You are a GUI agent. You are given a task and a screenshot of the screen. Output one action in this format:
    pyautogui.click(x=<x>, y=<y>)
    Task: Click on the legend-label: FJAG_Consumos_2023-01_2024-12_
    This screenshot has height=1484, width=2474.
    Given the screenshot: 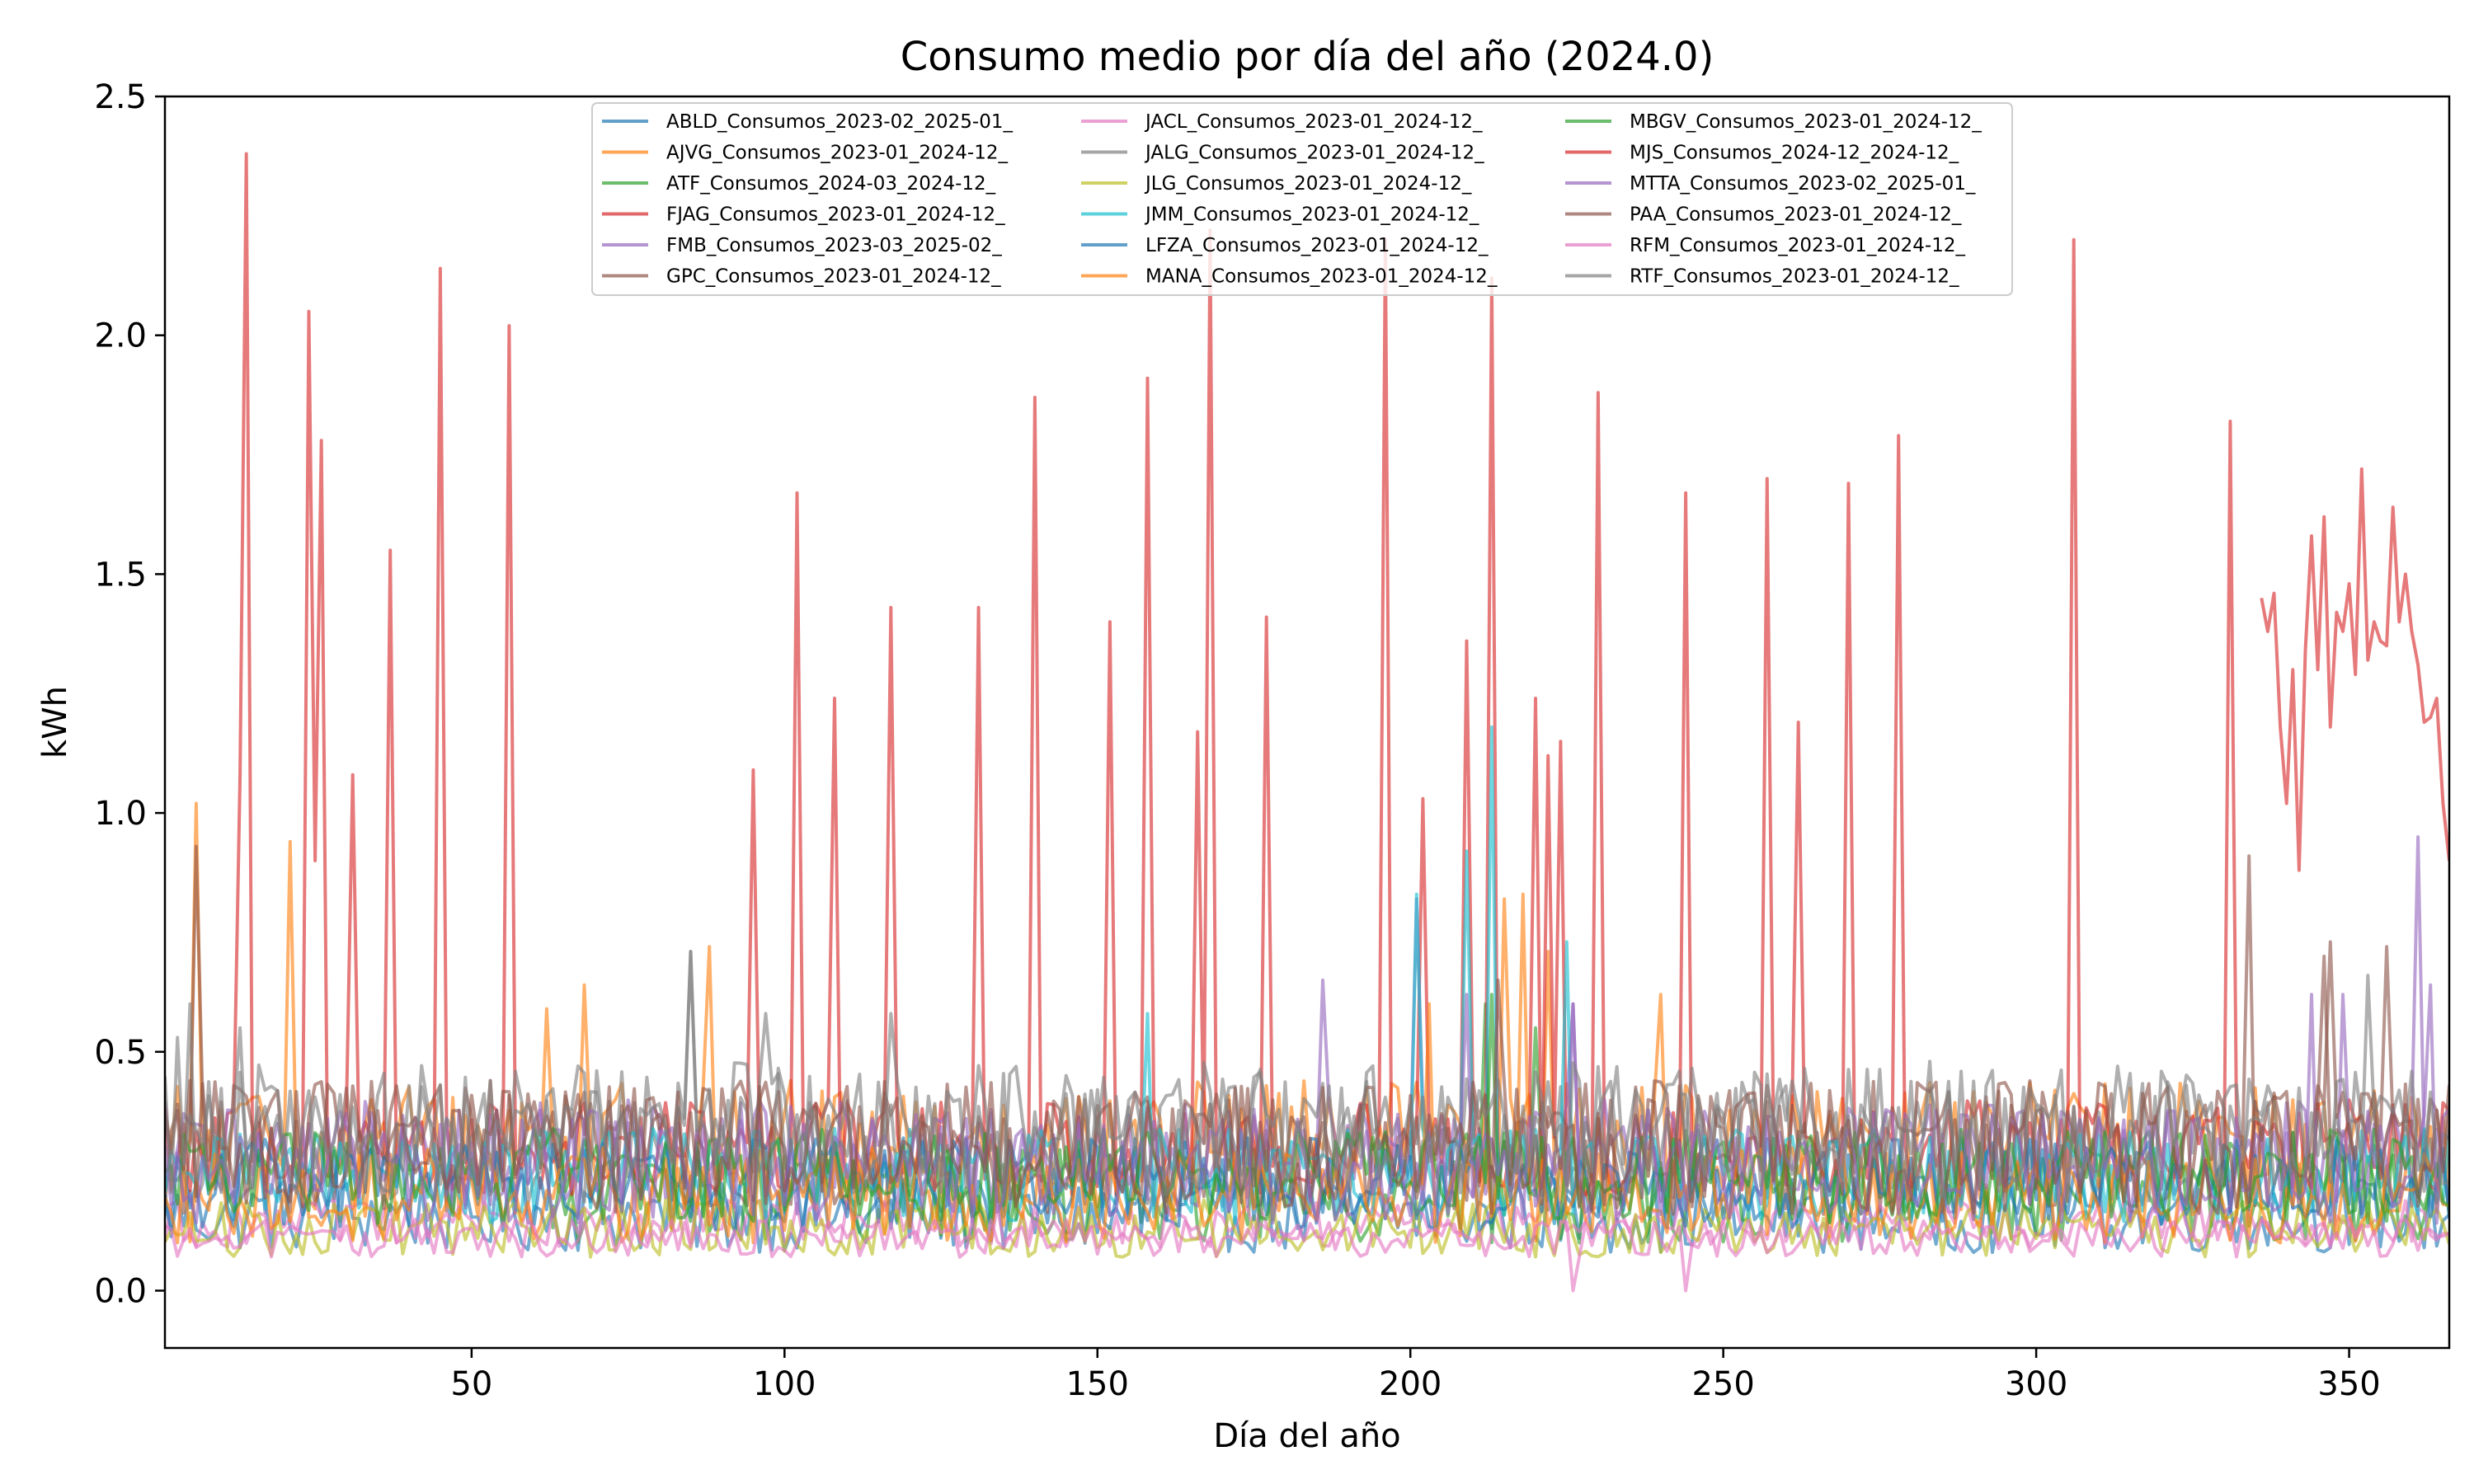 What is the action you would take?
    pyautogui.click(x=835, y=215)
    